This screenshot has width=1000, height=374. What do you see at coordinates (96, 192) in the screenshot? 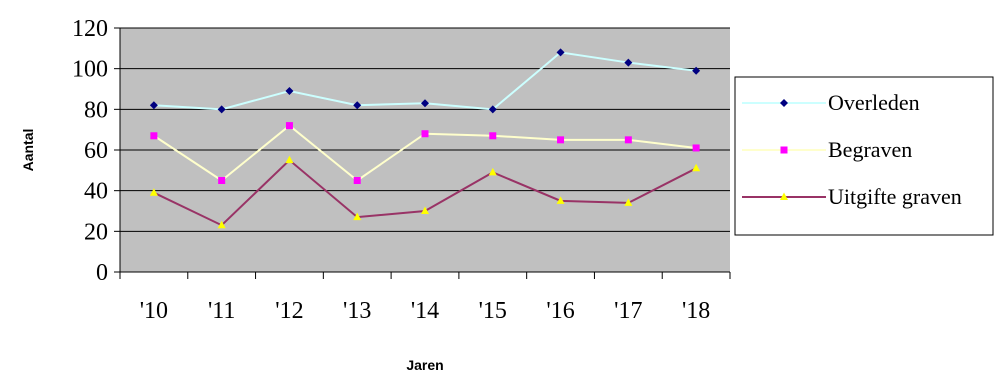
I see `y-tick-label: 40` at bounding box center [96, 192].